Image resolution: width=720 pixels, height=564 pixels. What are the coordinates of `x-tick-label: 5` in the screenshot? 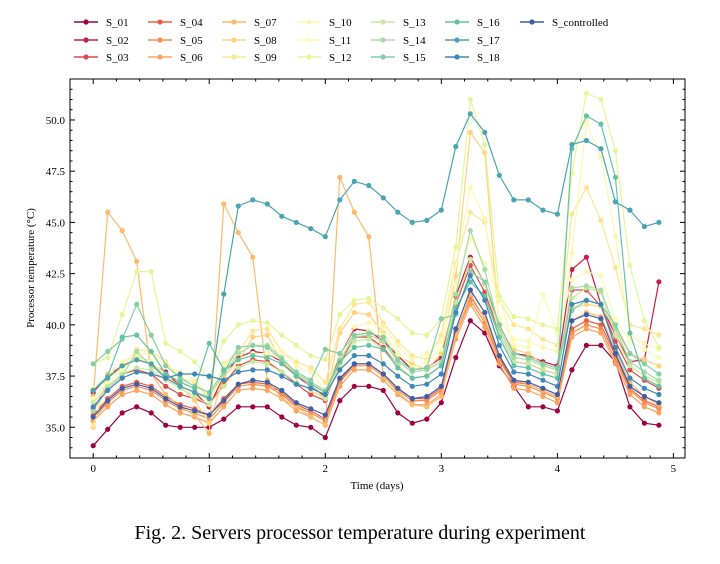 It's located at (674, 469).